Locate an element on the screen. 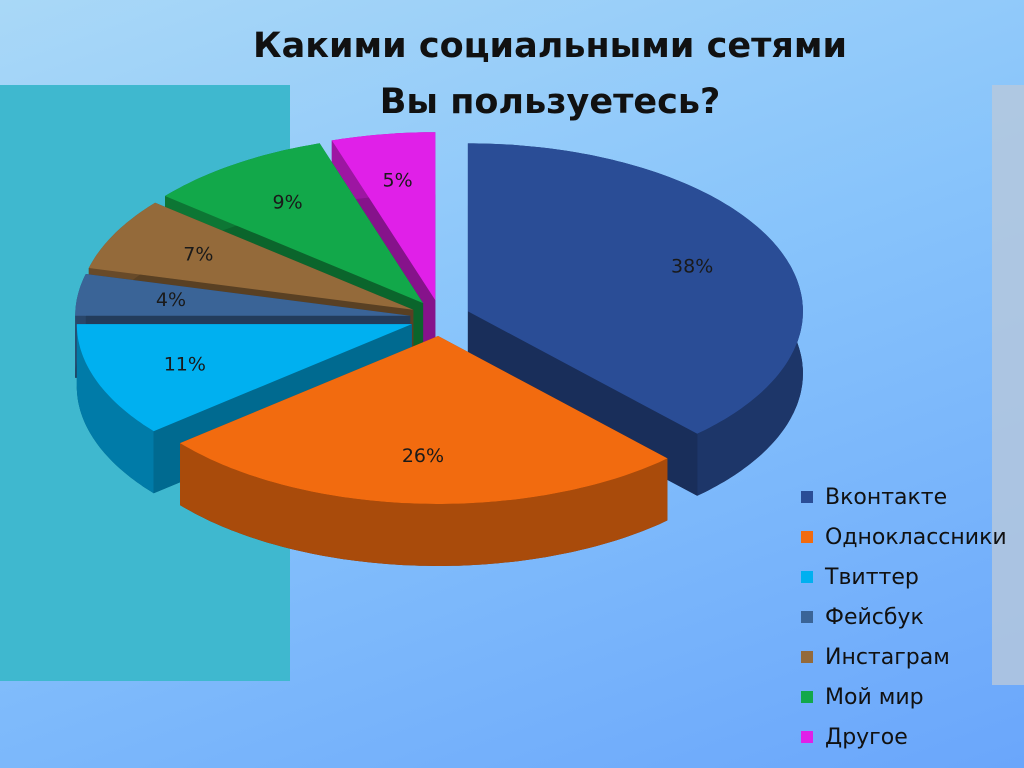 This screenshot has height=768, width=1024. legend-label: Другое is located at coordinates (866, 737).